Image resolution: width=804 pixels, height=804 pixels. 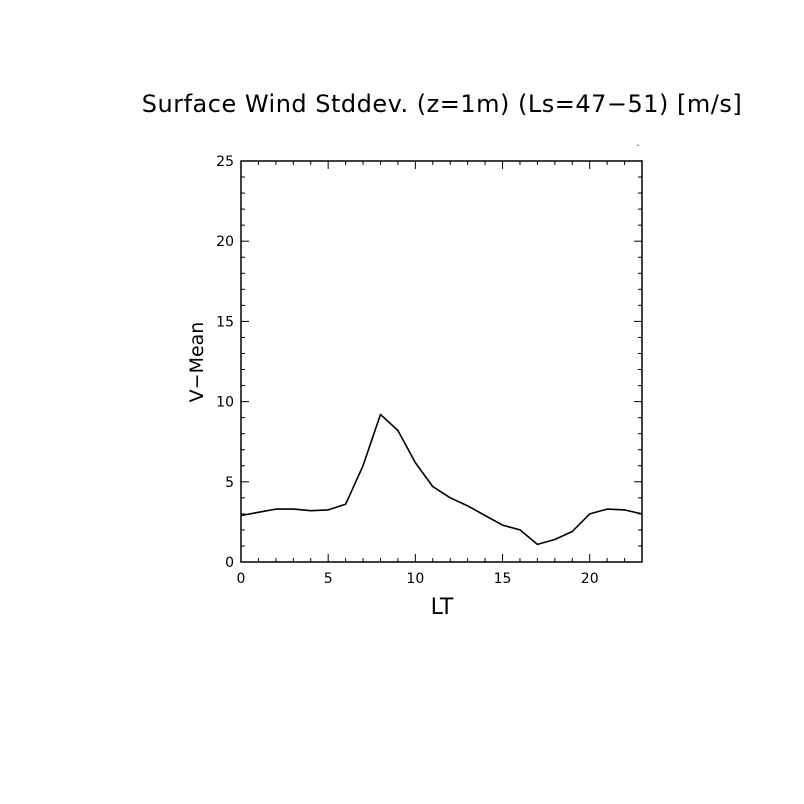 I want to click on y-axis-label: V−Mean, so click(x=197, y=362).